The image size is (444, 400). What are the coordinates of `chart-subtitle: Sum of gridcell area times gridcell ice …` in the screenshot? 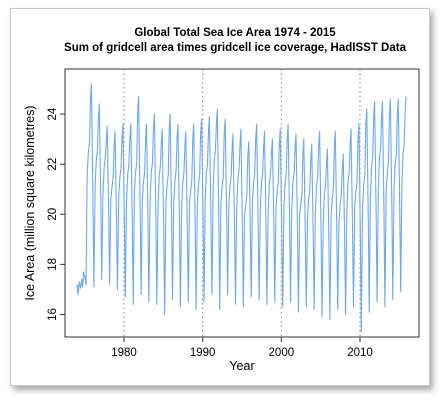 It's located at (235, 48).